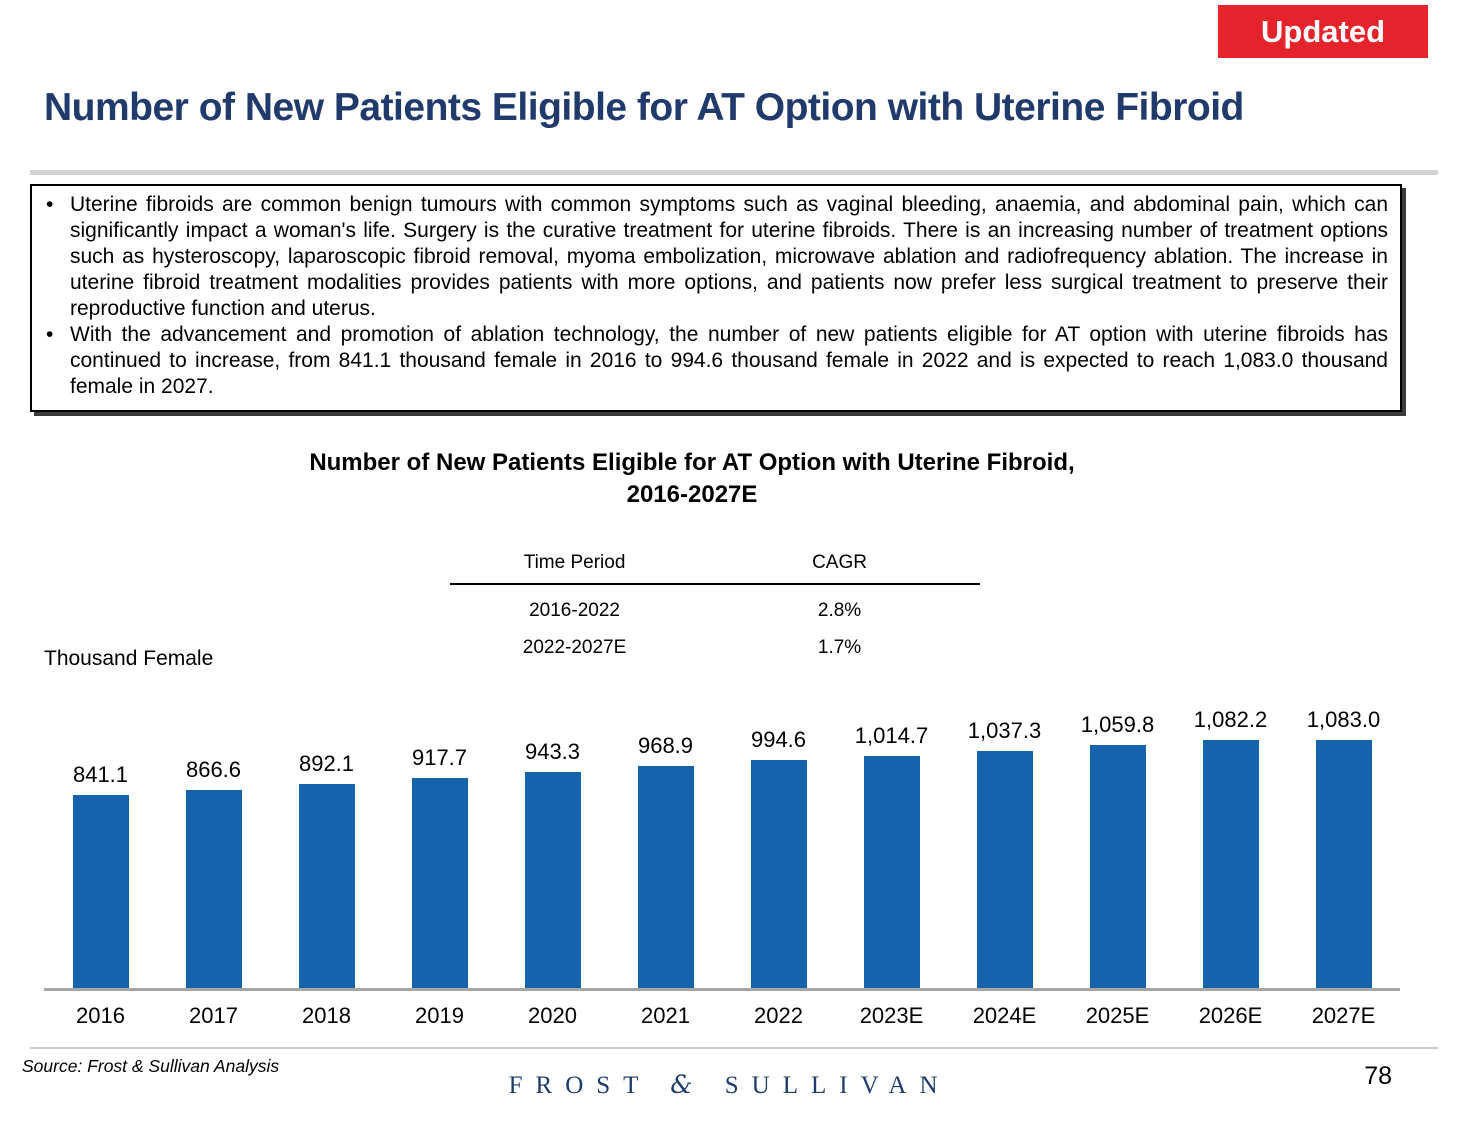 This screenshot has height=1125, width=1468. I want to click on x-axis-label: 2020, so click(552, 1015).